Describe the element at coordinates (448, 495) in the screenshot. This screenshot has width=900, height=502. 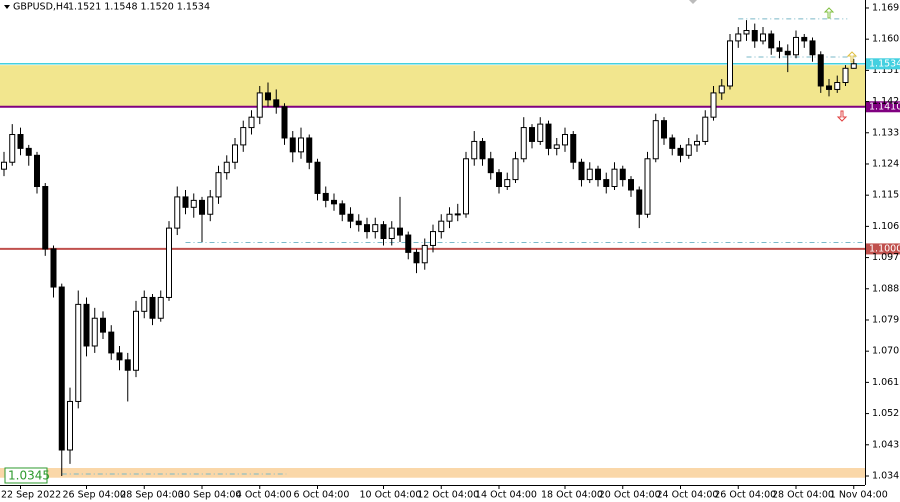
I see `x-tick-label: 12 Oct 04:00` at that location.